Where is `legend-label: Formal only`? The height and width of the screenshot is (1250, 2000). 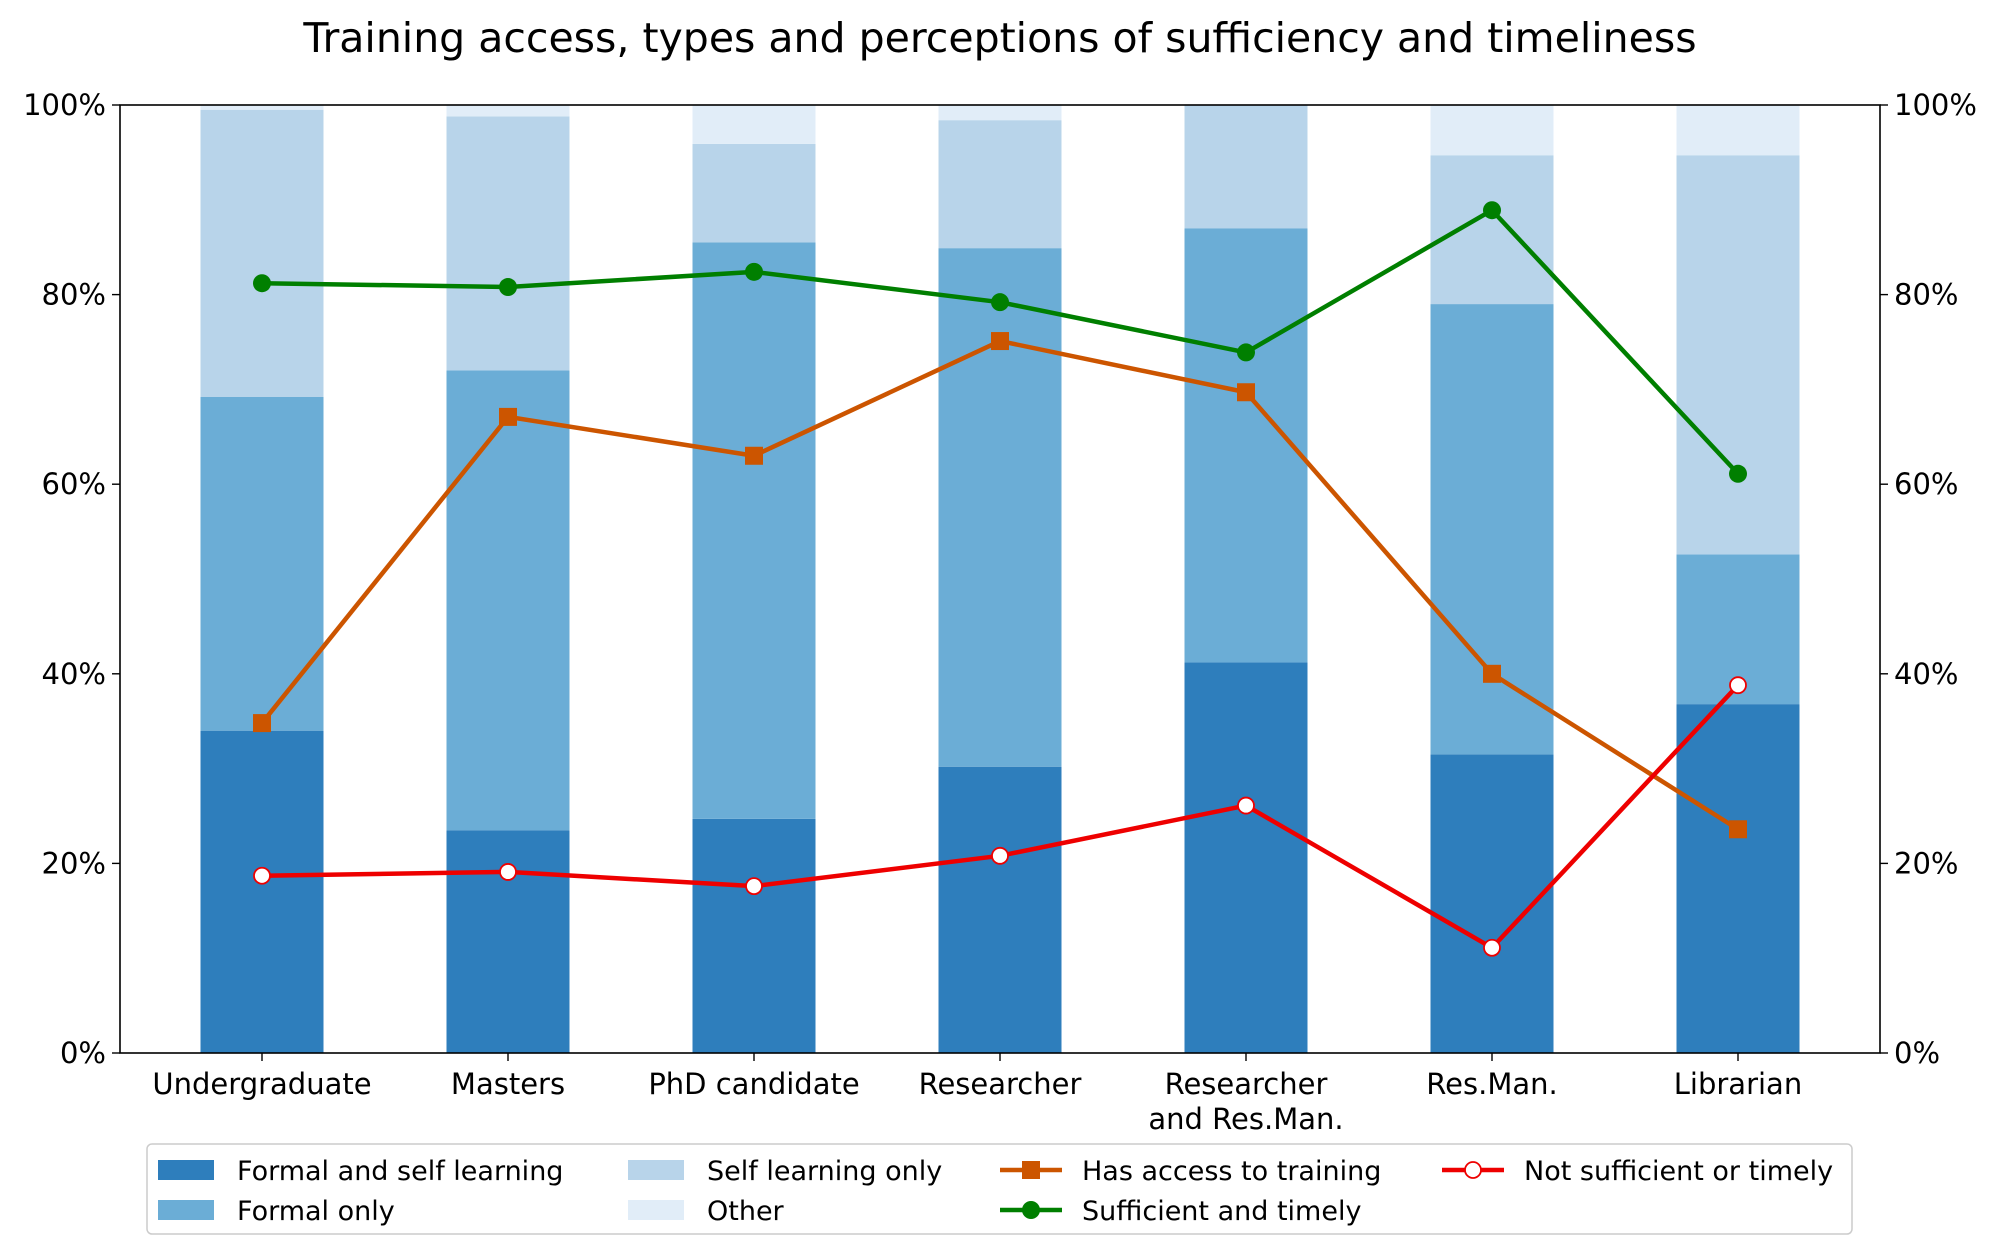
legend-label: Formal only is located at coordinates (316, 1211).